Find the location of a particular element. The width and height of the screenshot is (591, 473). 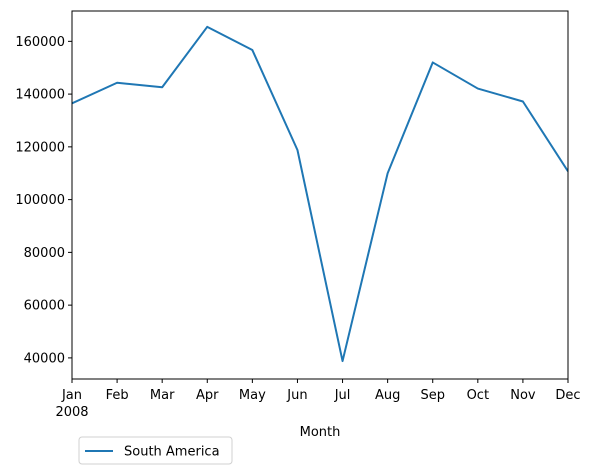

x-axis-title: Month is located at coordinates (320, 432).